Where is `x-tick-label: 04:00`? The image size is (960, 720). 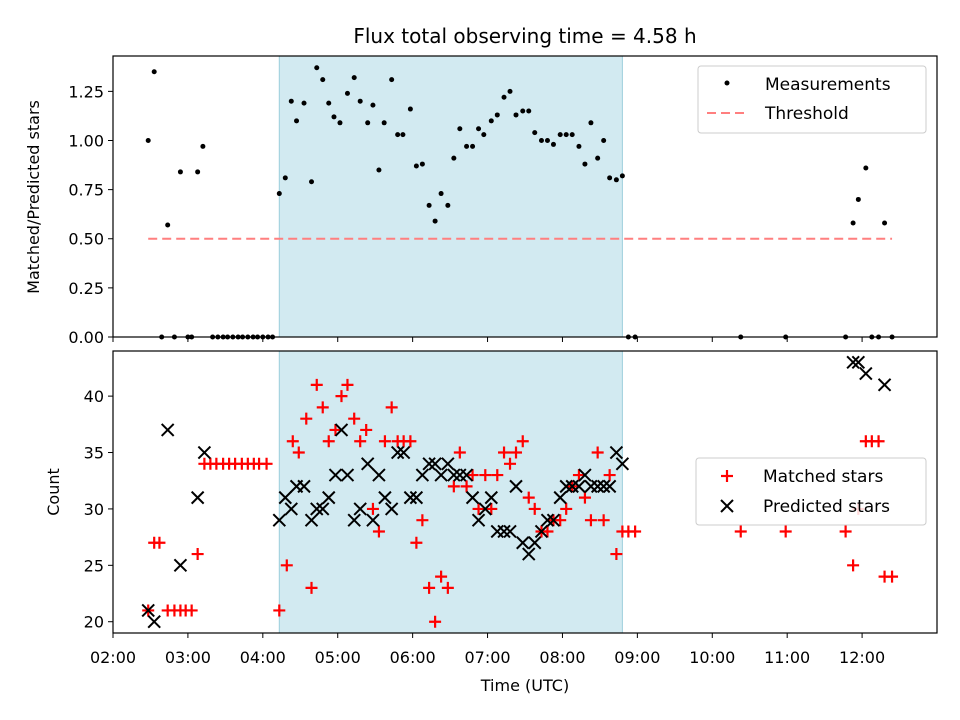 x-tick-label: 04:00 is located at coordinates (263, 657).